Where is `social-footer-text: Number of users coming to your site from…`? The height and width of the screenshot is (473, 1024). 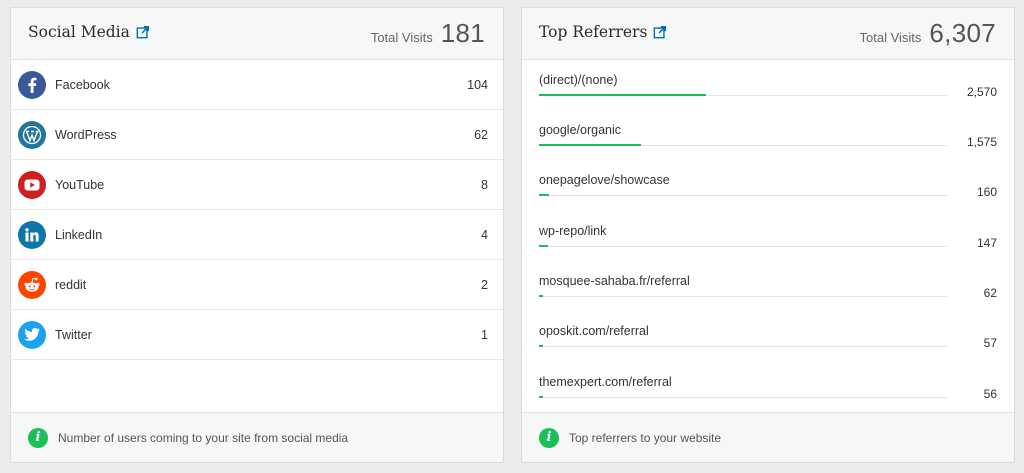 social-footer-text: Number of users coming to your site from… is located at coordinates (203, 437).